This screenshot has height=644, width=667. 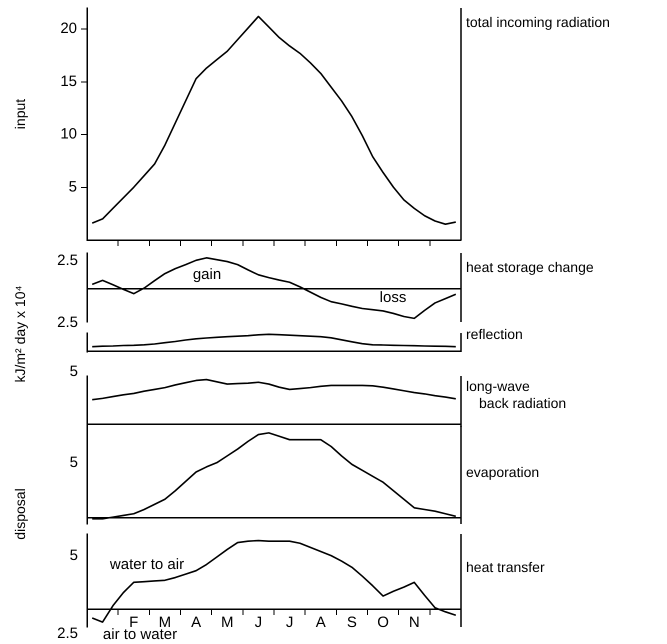 I want to click on x-tick-label: M, so click(x=227, y=623).